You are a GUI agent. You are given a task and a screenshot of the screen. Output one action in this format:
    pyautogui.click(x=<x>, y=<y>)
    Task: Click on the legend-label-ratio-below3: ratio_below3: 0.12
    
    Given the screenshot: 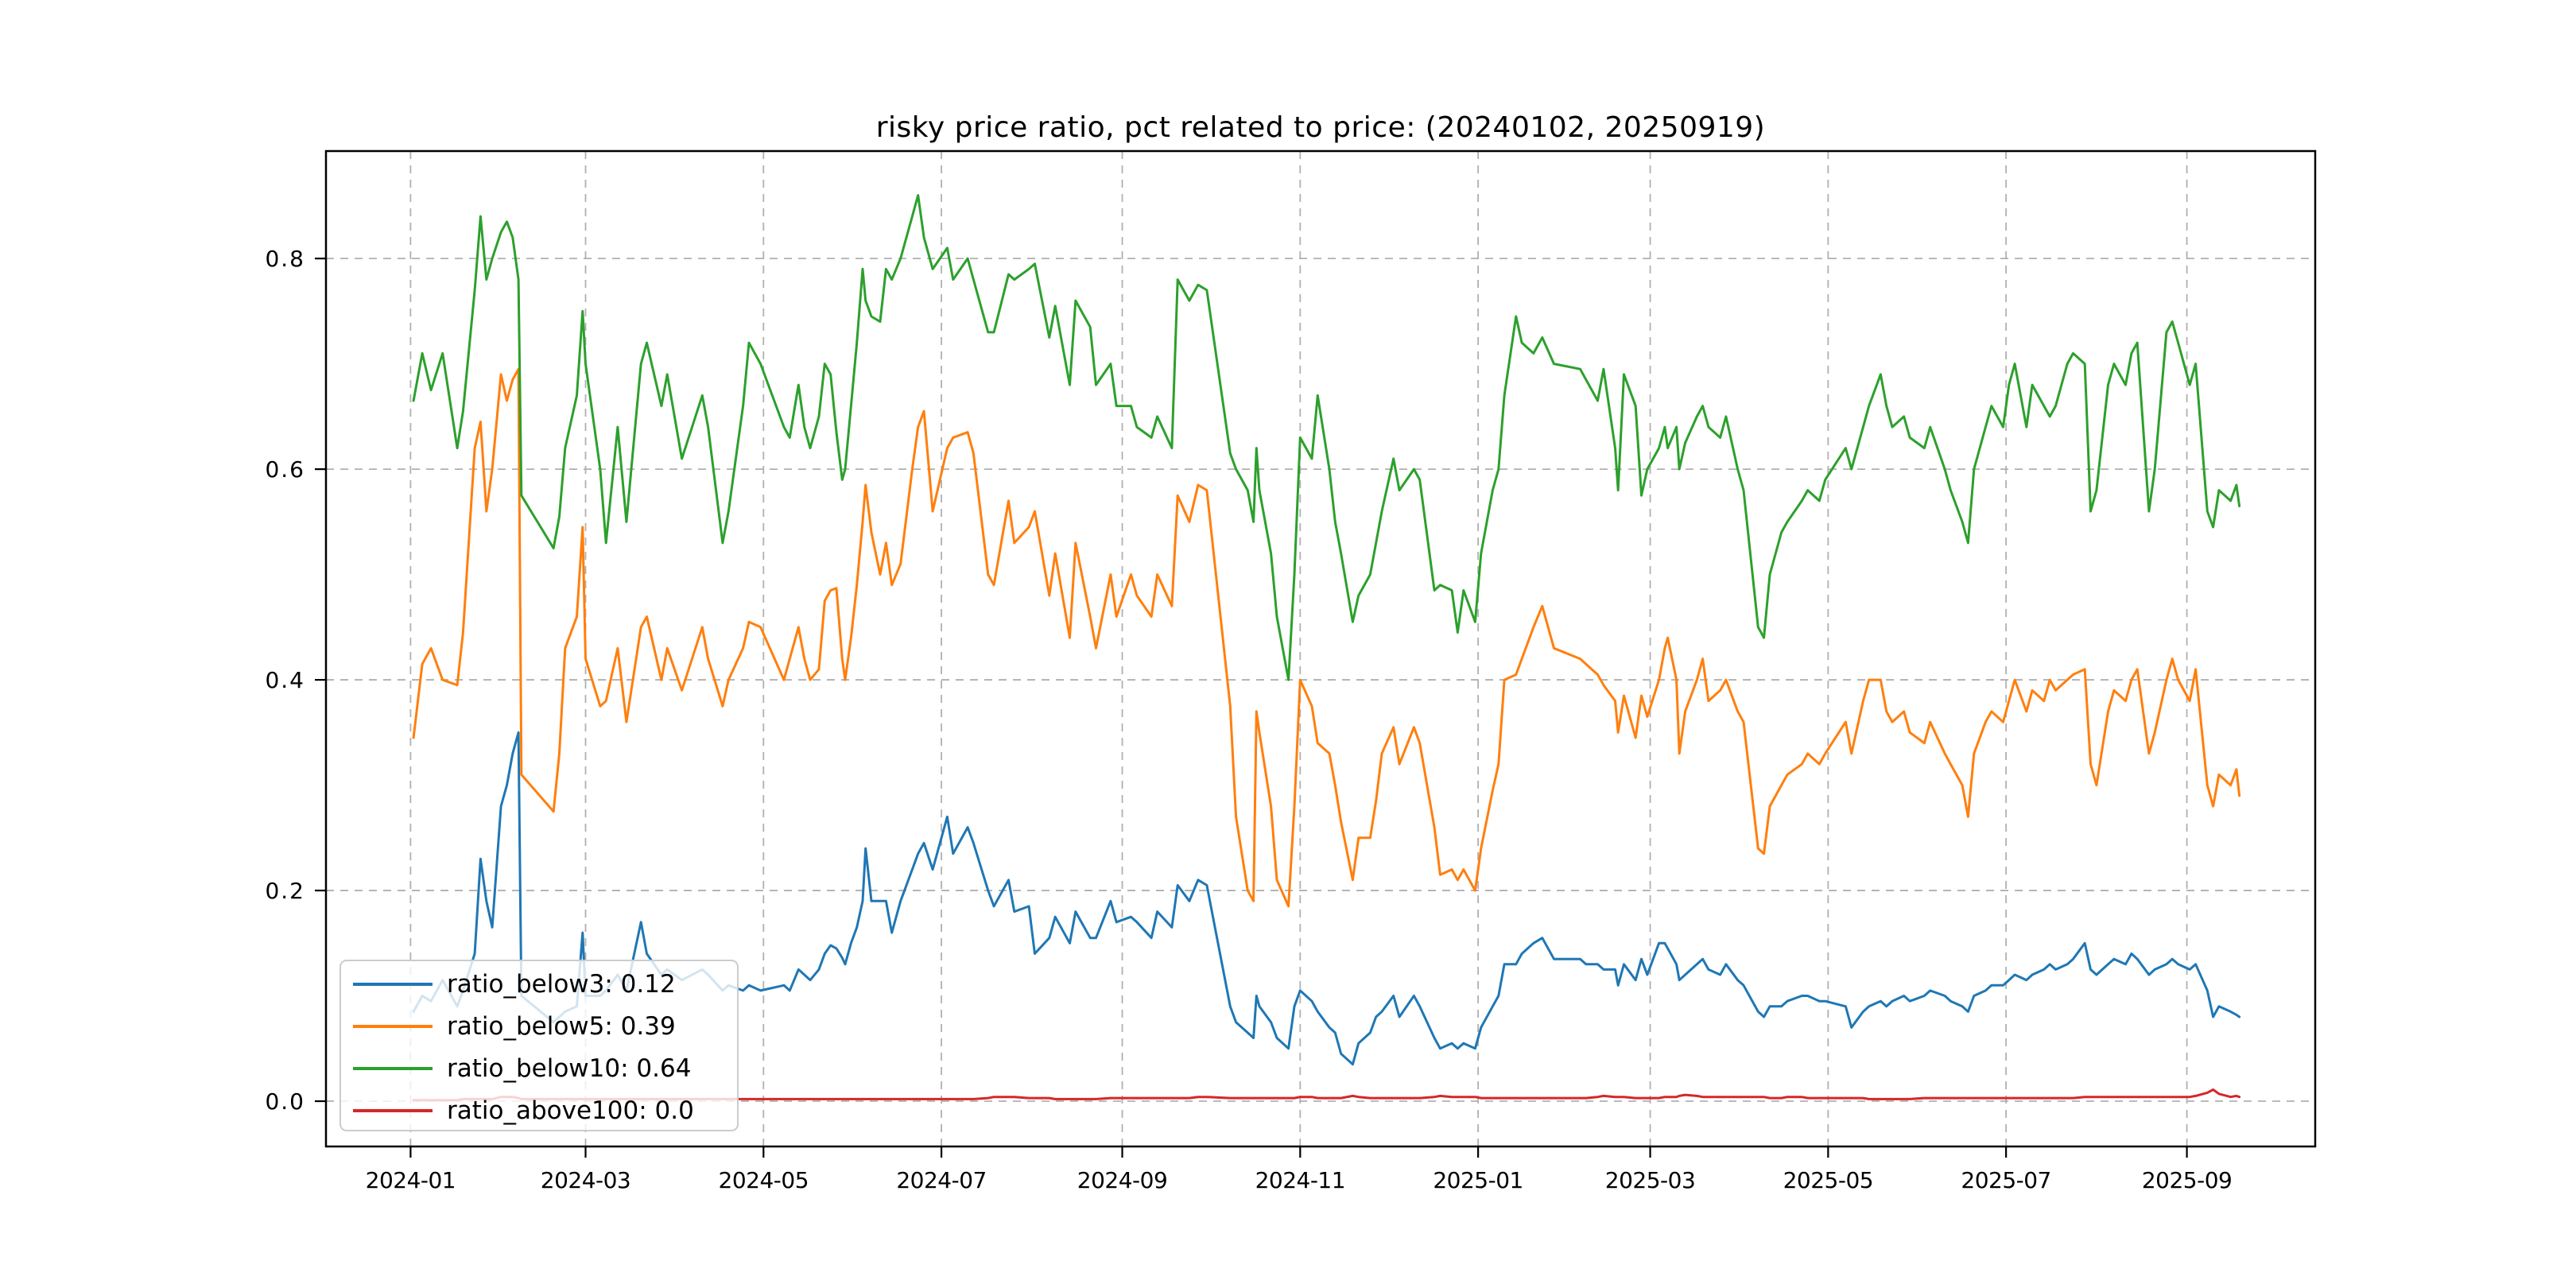 What is the action you would take?
    pyautogui.click(x=562, y=985)
    